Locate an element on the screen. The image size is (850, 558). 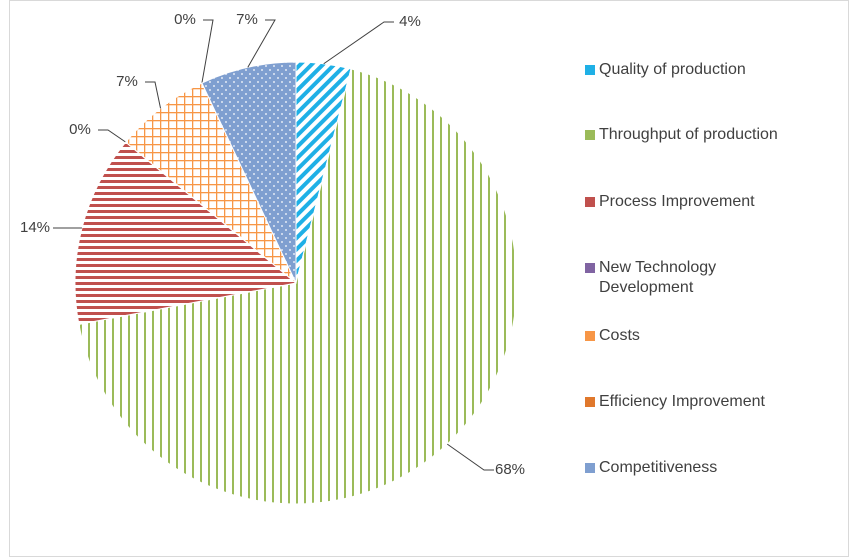
data-label: 14% is located at coordinates (35, 227).